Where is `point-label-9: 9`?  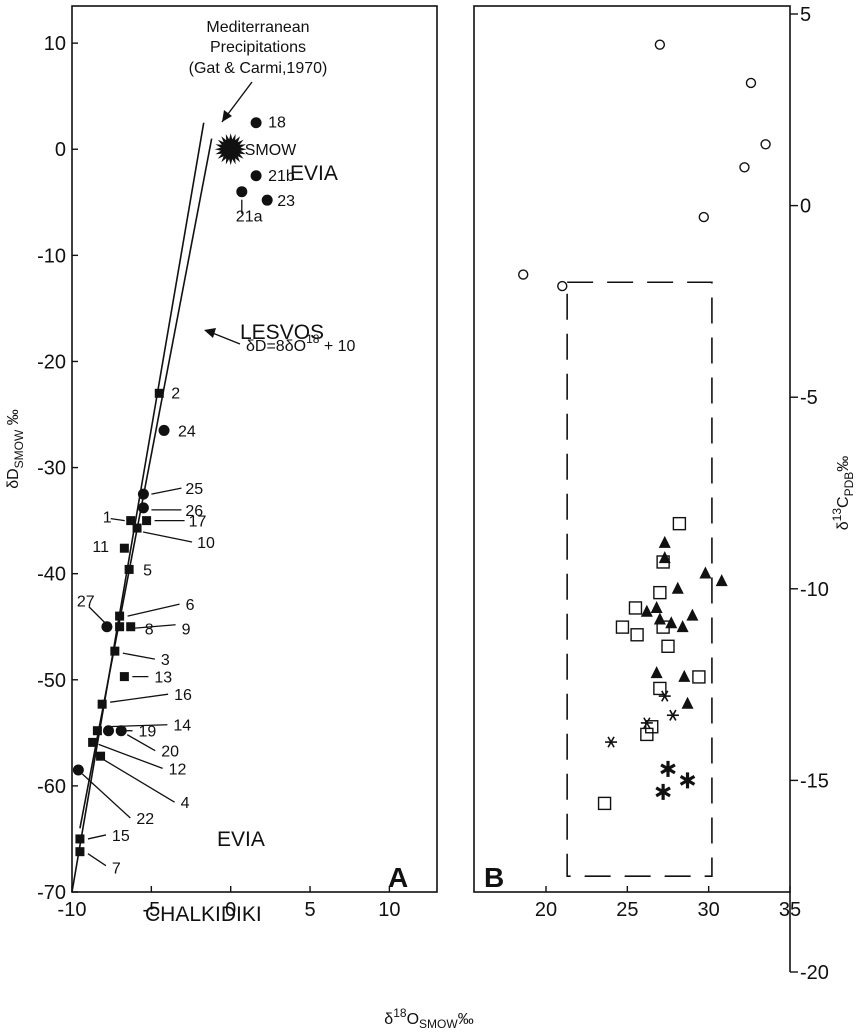 point-label-9: 9 is located at coordinates (186, 630).